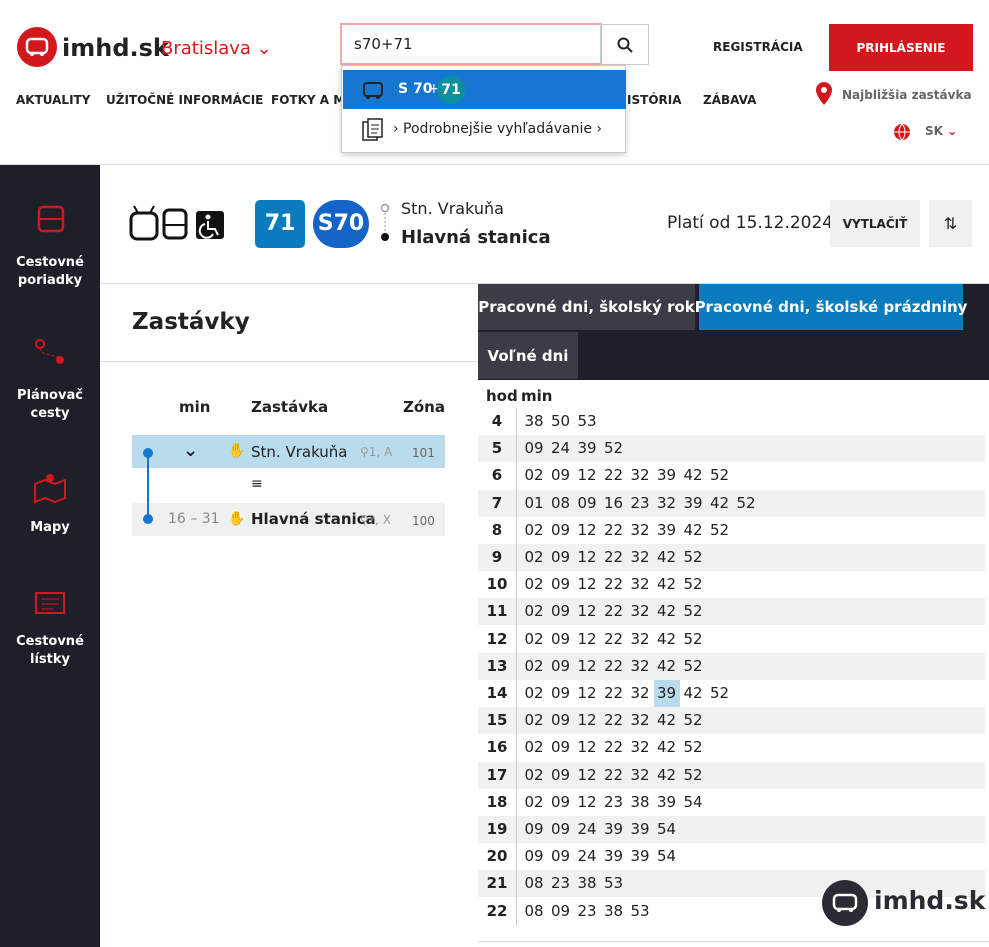 The height and width of the screenshot is (947, 989). What do you see at coordinates (50, 527) in the screenshot?
I see `sidebar-item: Mapy` at bounding box center [50, 527].